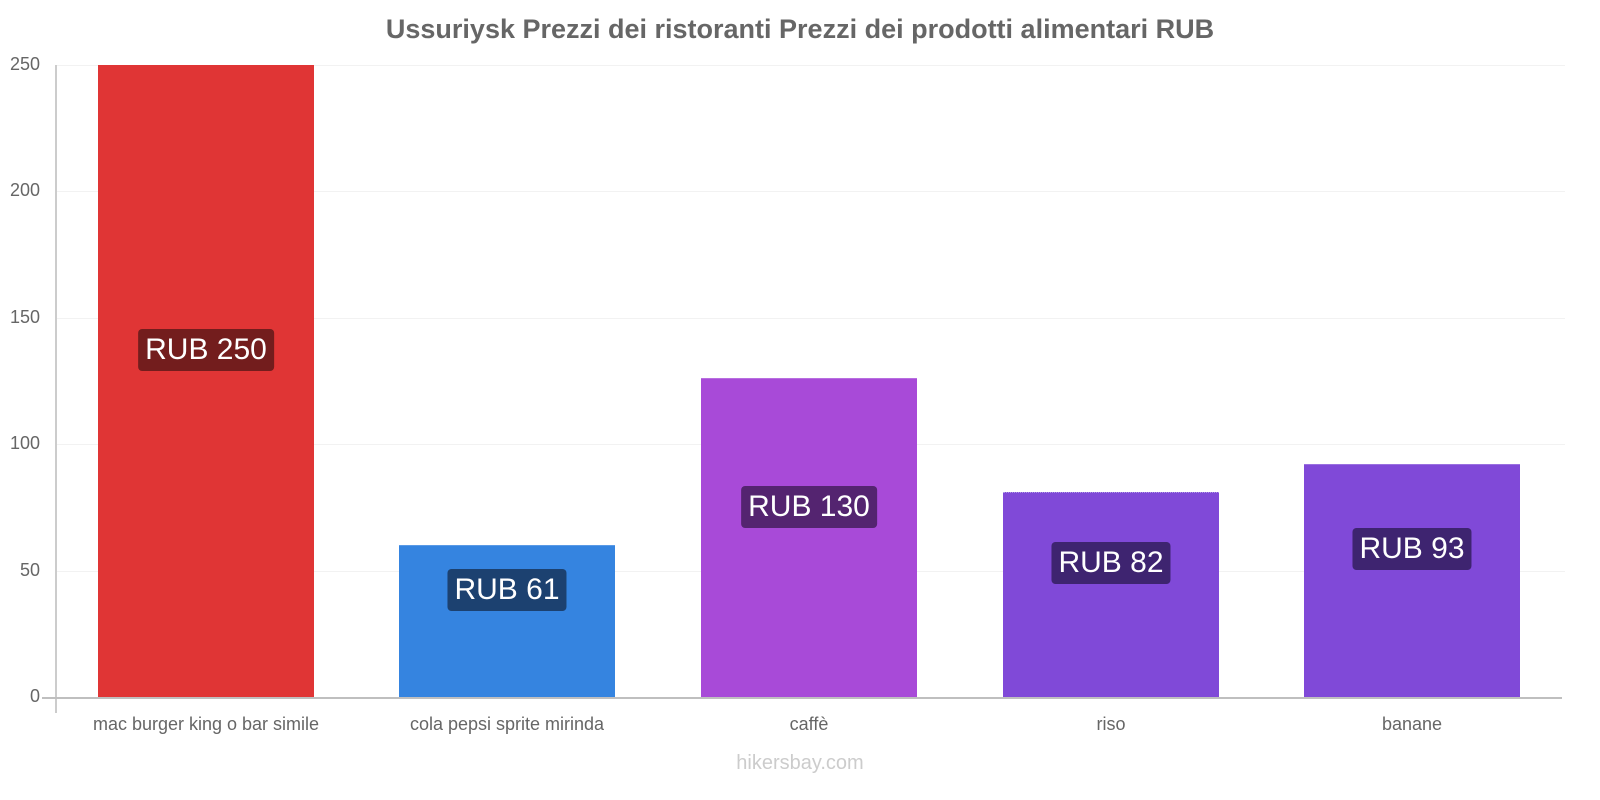 The width and height of the screenshot is (1600, 800). Describe the element at coordinates (809, 507) in the screenshot. I see `data-label: RUB 130` at that location.